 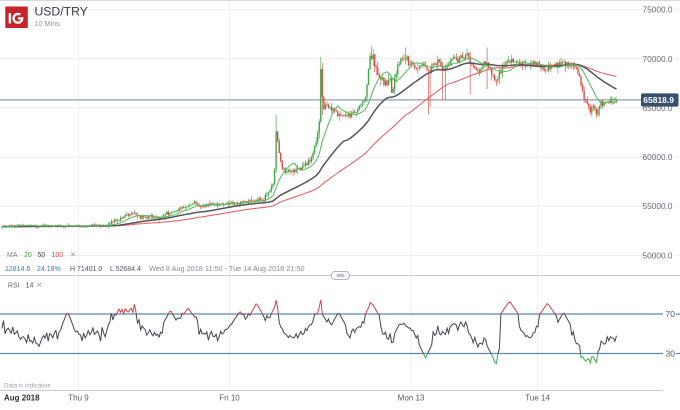 I want to click on svg-text: 30, so click(x=671, y=354).